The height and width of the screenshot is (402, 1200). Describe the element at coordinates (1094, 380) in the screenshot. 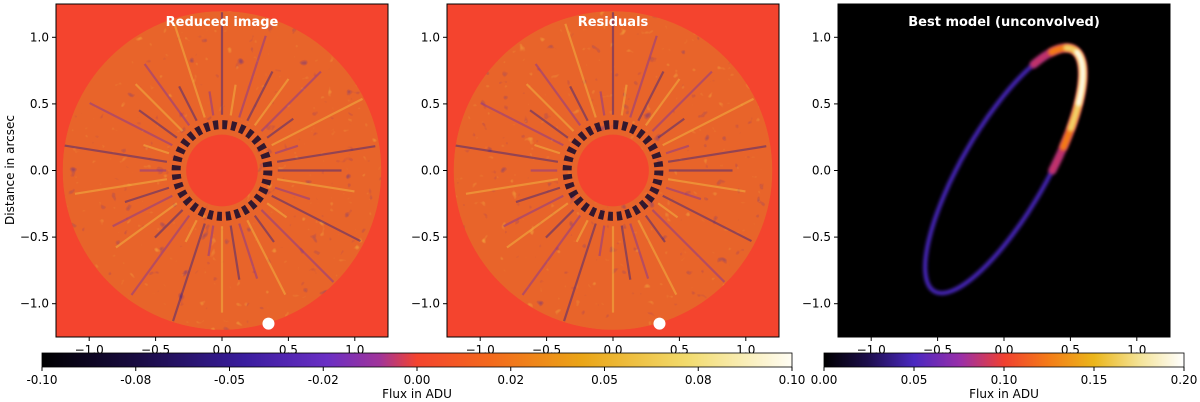

I see `colorbar-tick-label: 0.15` at that location.